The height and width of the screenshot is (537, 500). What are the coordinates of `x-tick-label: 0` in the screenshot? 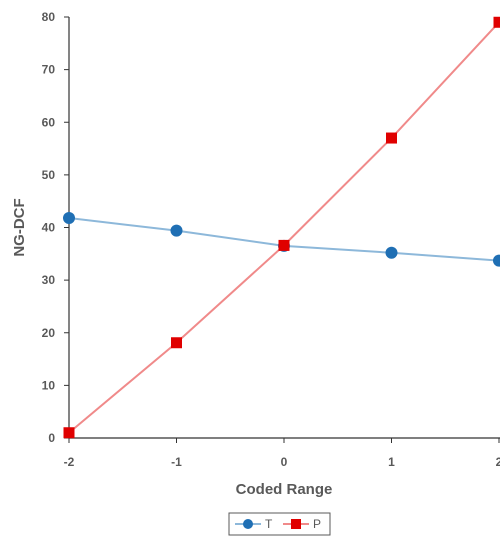 It's located at (284, 462).